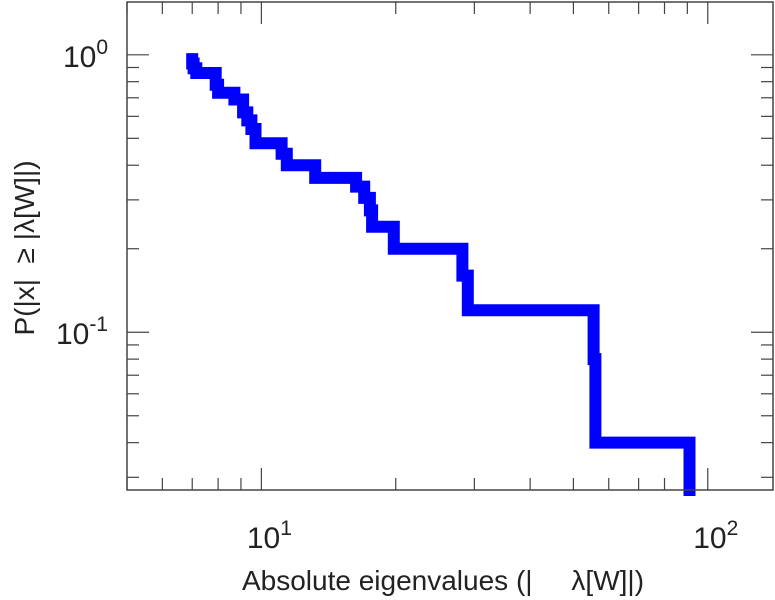  What do you see at coordinates (85, 55) in the screenshot?
I see `y-tick-label: 10⁰` at bounding box center [85, 55].